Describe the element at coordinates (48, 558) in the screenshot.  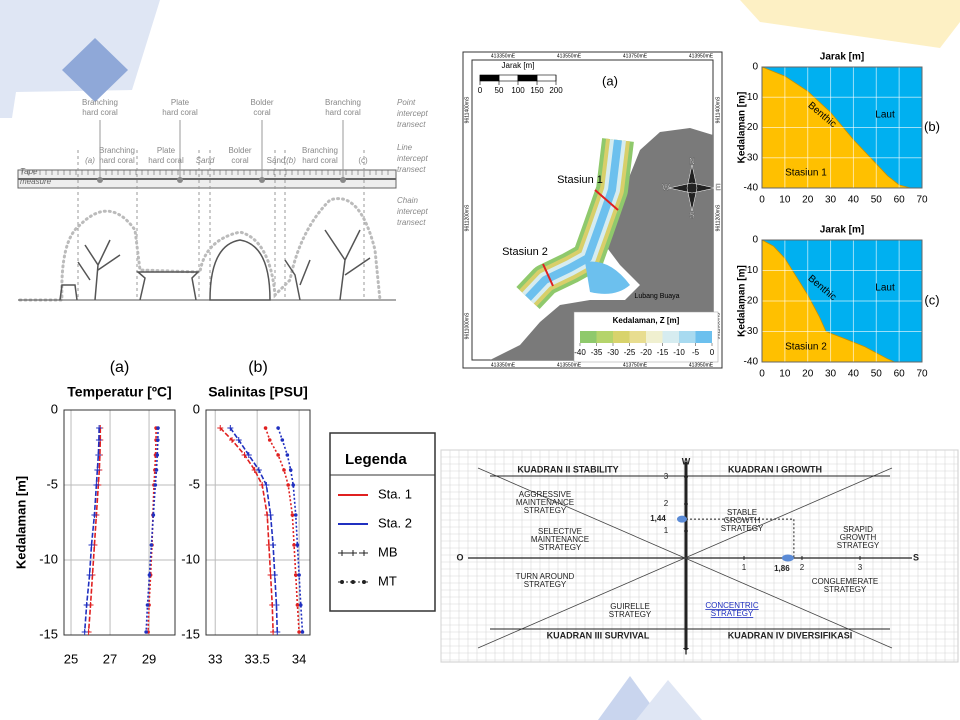
I see `y-tick-label: -10` at that location.